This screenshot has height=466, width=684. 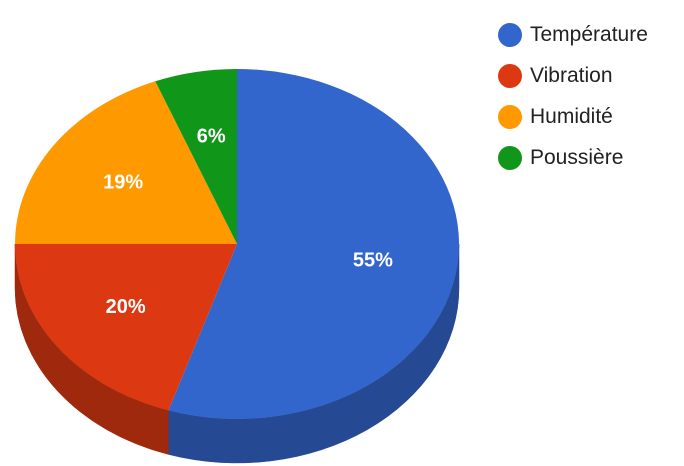 I want to click on data-label-vibration: 20%, so click(x=126, y=307).